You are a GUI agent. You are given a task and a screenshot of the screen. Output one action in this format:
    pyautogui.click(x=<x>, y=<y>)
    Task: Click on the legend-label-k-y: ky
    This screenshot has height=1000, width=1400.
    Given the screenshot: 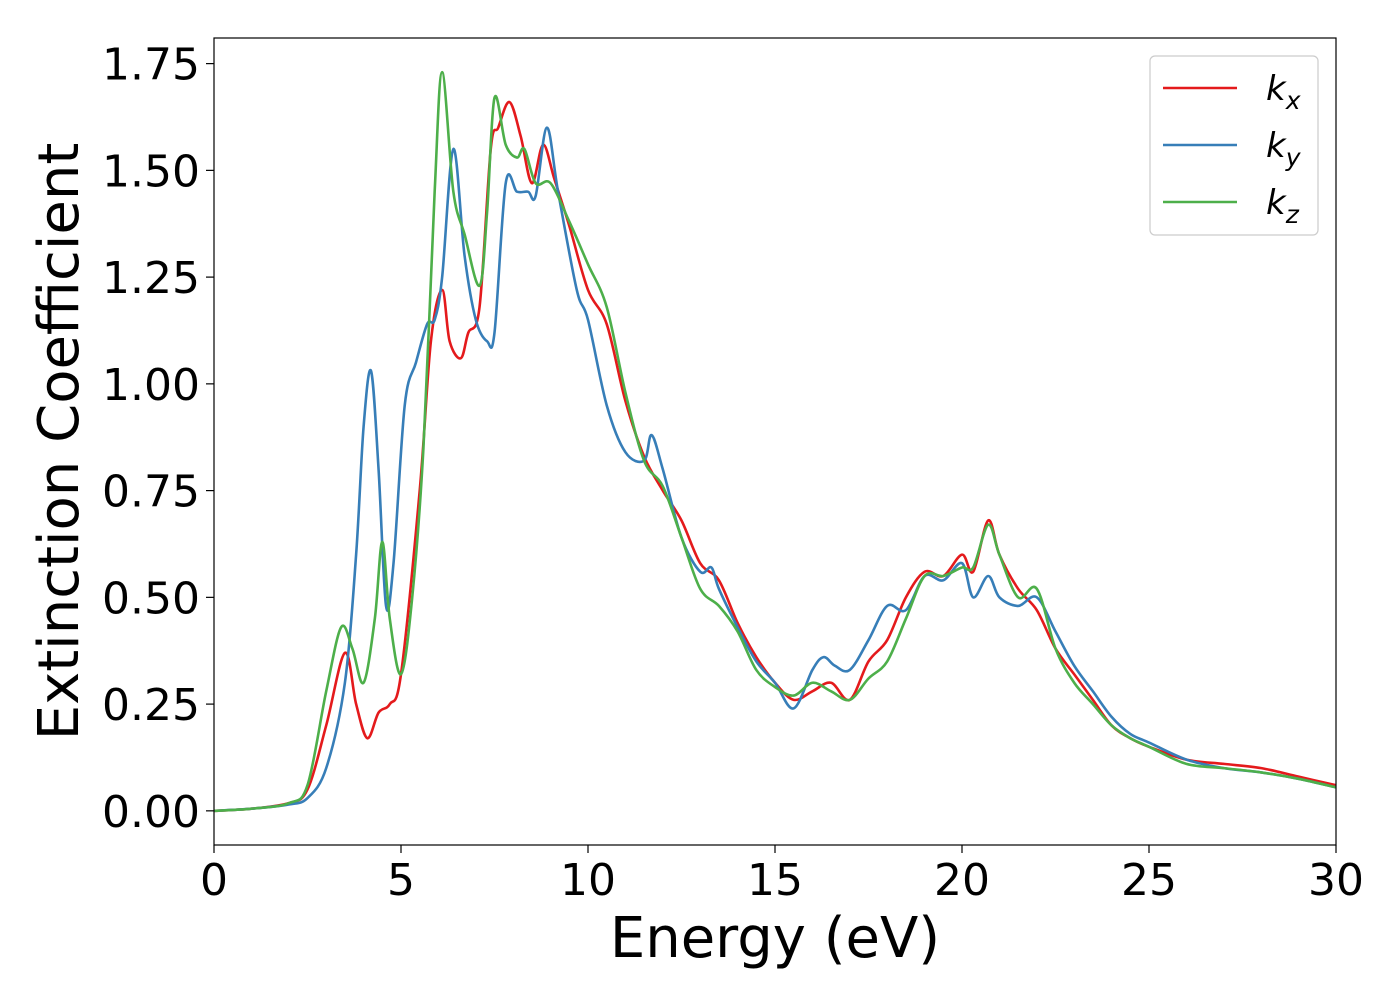 What is the action you would take?
    pyautogui.click(x=1284, y=149)
    